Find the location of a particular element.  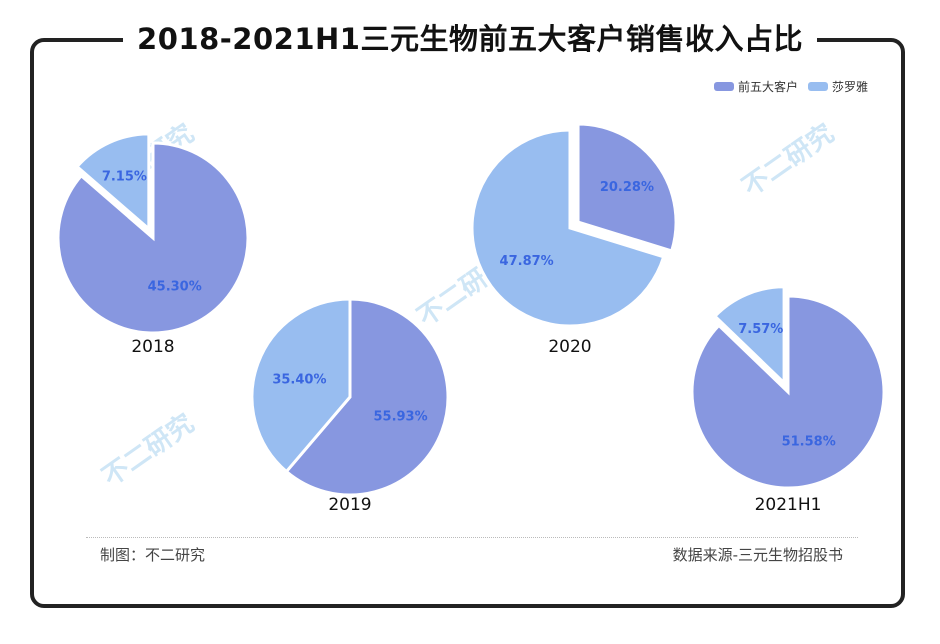

data-label-2020-1: 47.87% is located at coordinates (527, 261).